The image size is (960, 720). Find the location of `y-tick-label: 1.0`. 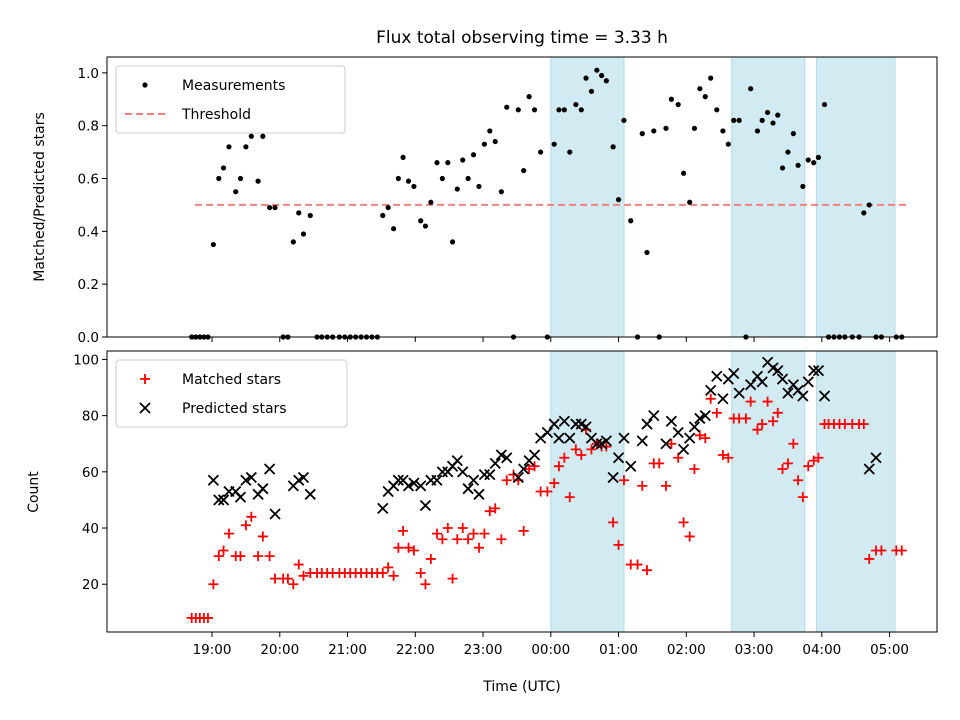

y-tick-label: 1.0 is located at coordinates (88, 74).